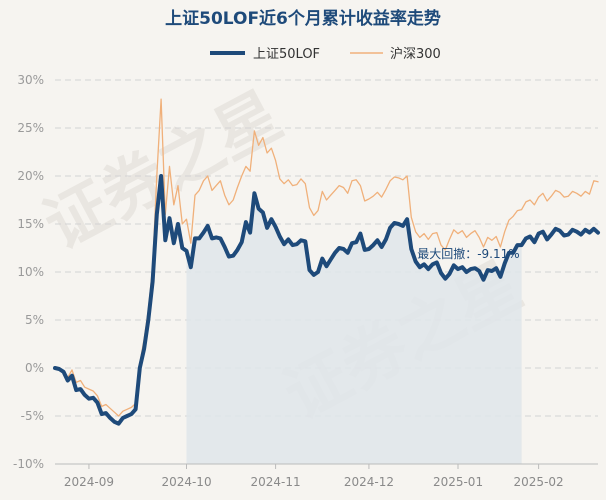  Describe the element at coordinates (539, 482) in the screenshot. I see `x-tick-label: 2025-02` at that location.